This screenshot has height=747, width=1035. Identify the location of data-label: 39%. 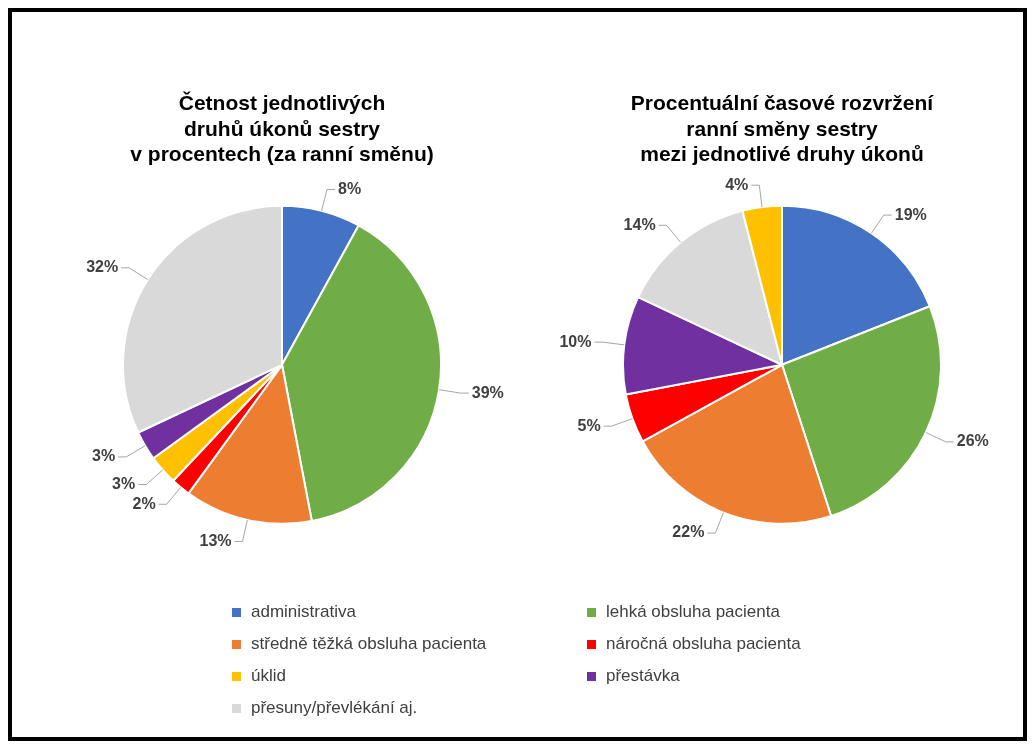
(487, 392).